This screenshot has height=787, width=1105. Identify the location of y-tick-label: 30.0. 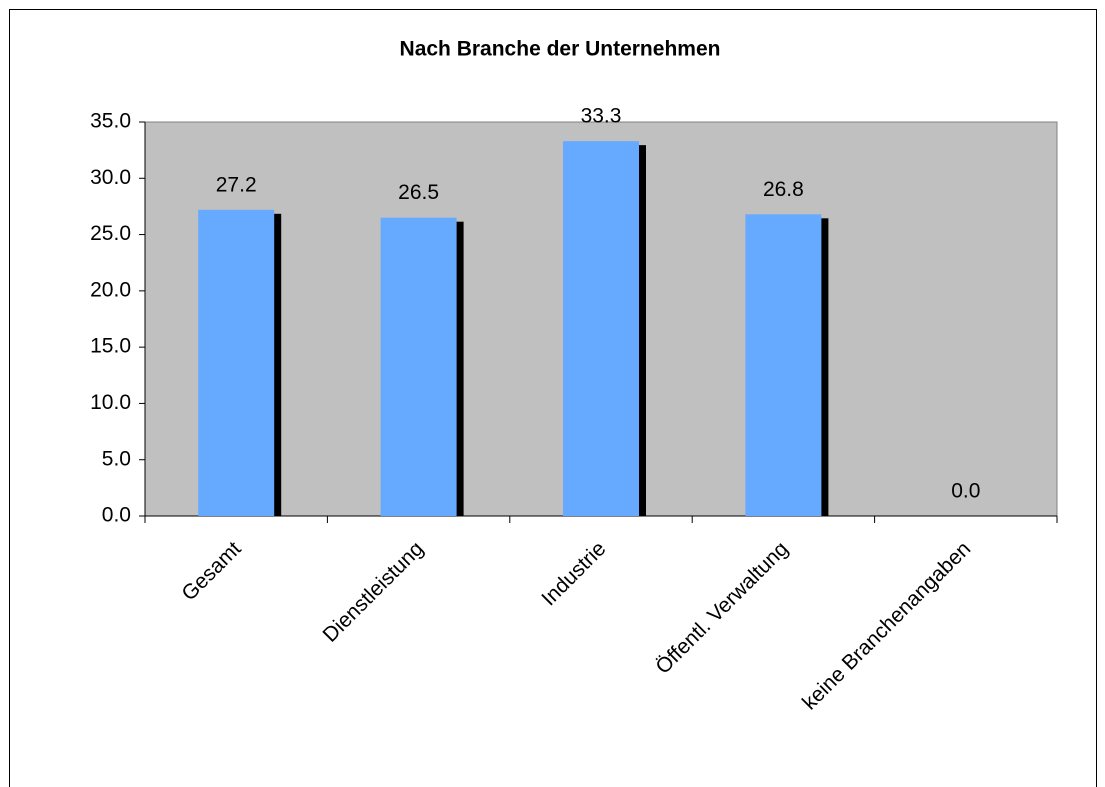
(110, 177).